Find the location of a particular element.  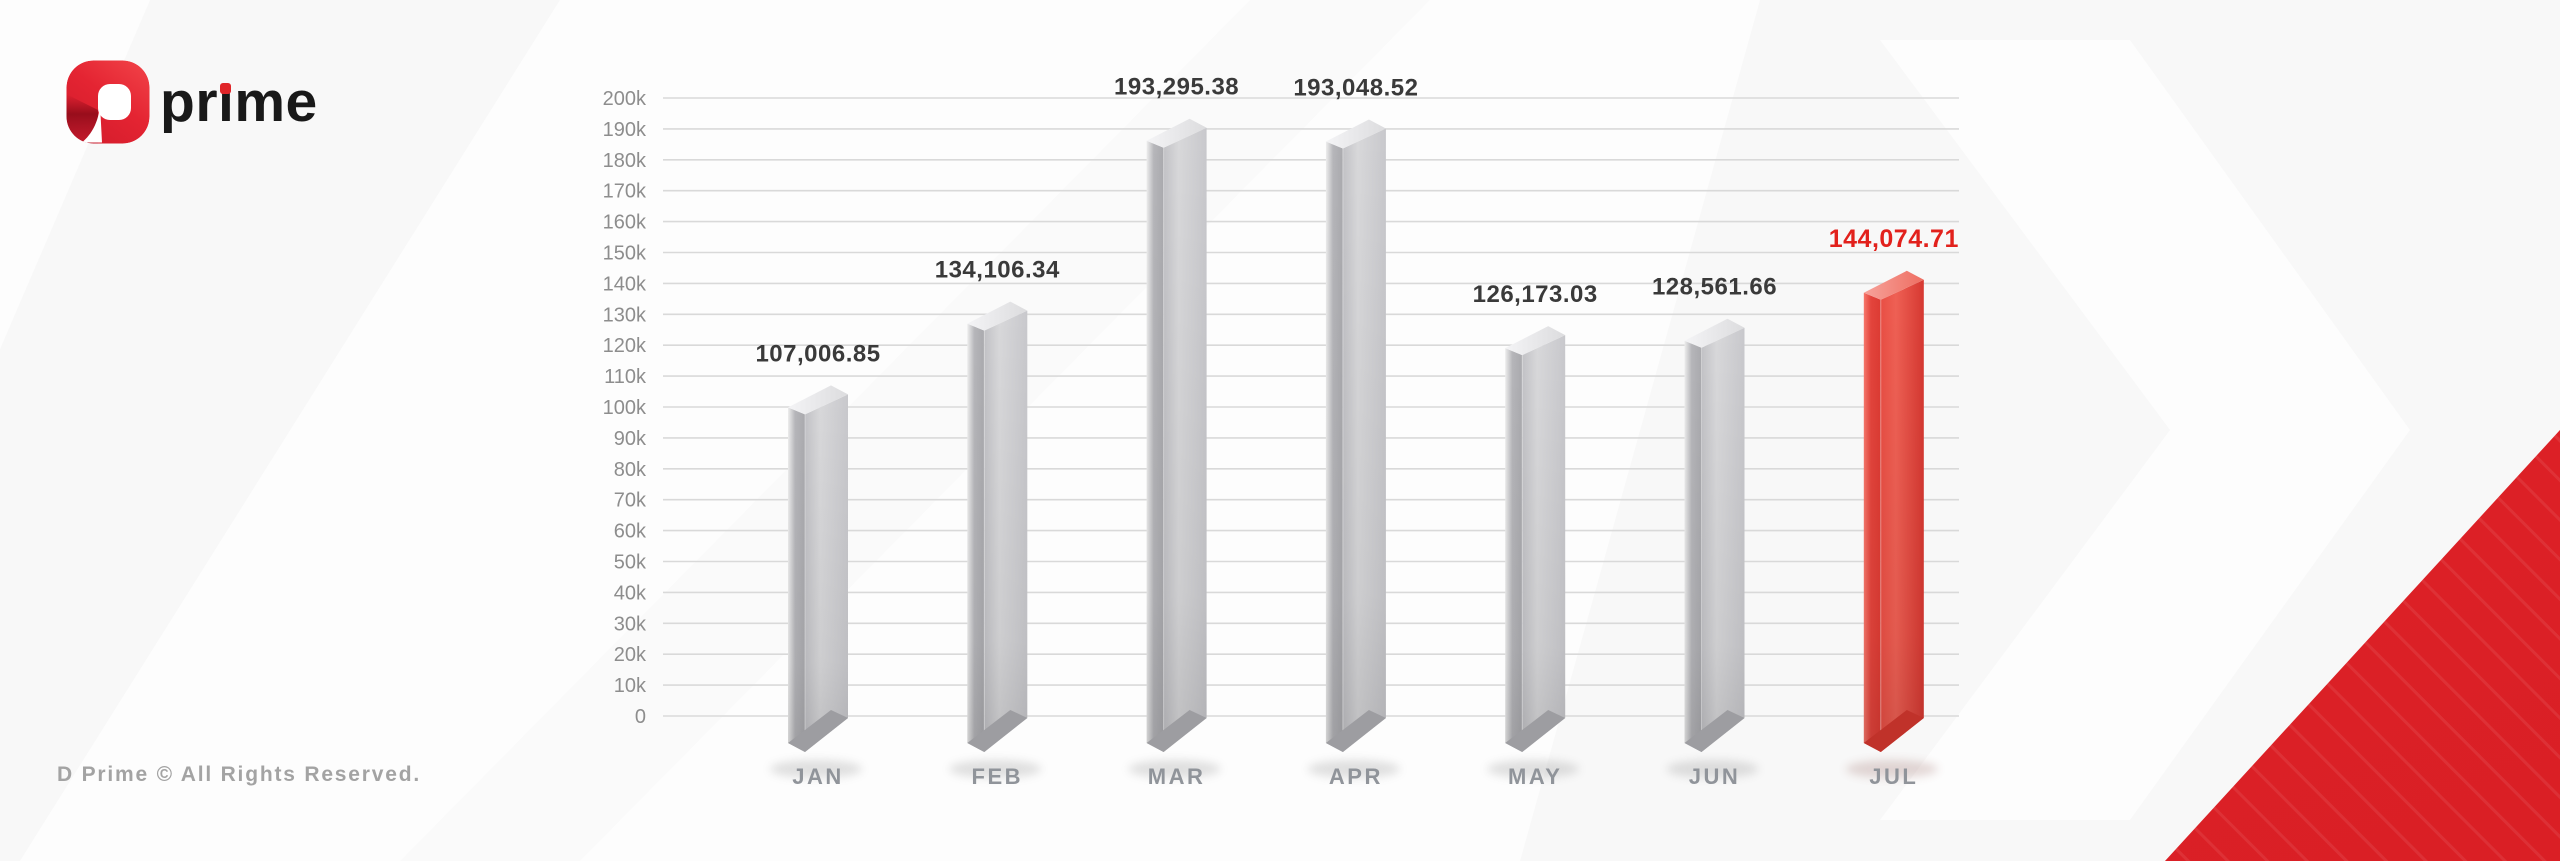

y-axis-tick: 120k is located at coordinates (625, 346).